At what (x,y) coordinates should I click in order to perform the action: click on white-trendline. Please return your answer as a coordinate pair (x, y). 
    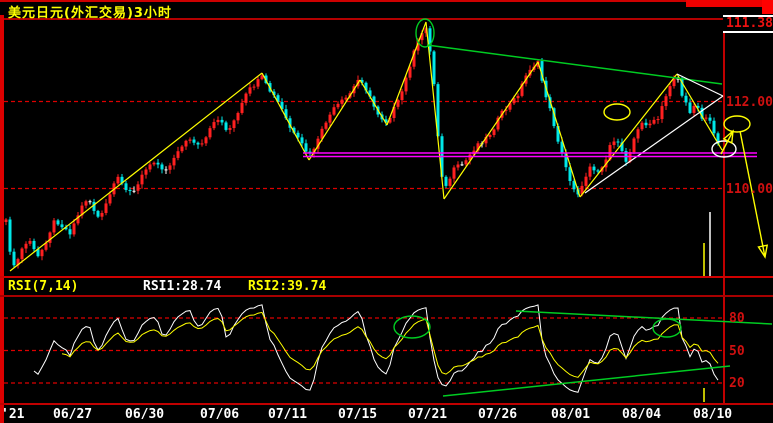
    Looking at the image, I should click on (654, 144).